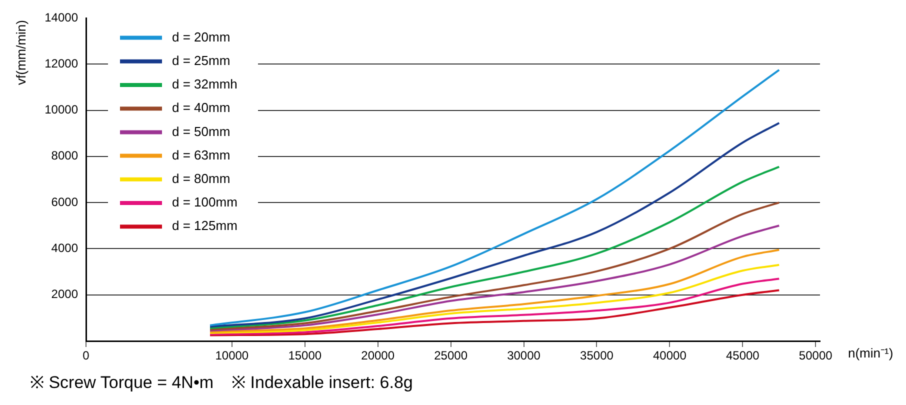  What do you see at coordinates (232, 355) in the screenshot?
I see `x-tick-label: 10000` at bounding box center [232, 355].